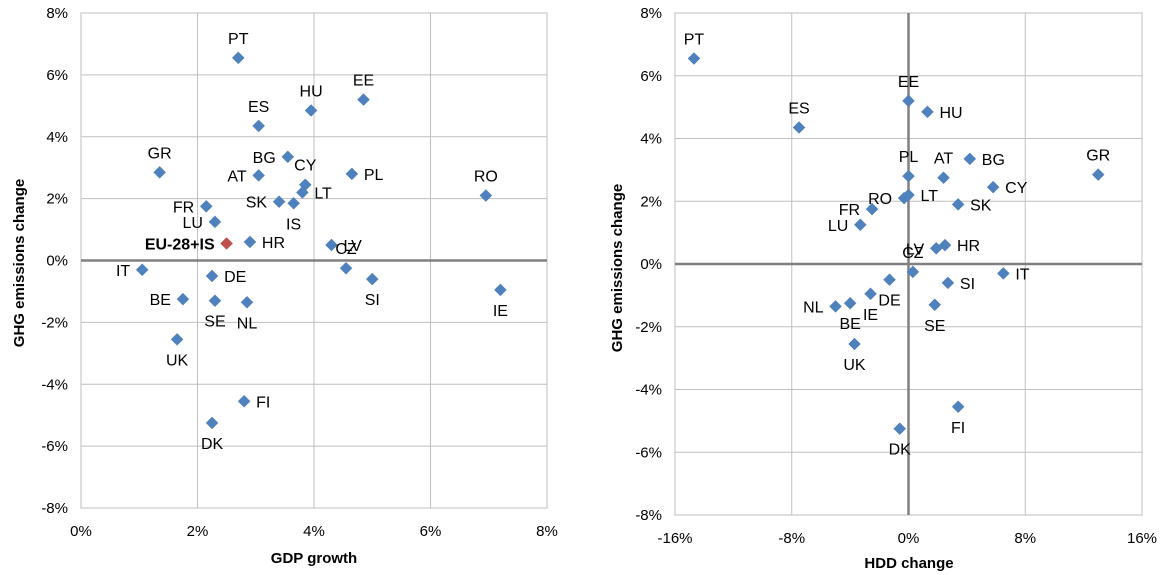  What do you see at coordinates (314, 558) in the screenshot?
I see `chart-0-x-axis-title: GDP growth` at bounding box center [314, 558].